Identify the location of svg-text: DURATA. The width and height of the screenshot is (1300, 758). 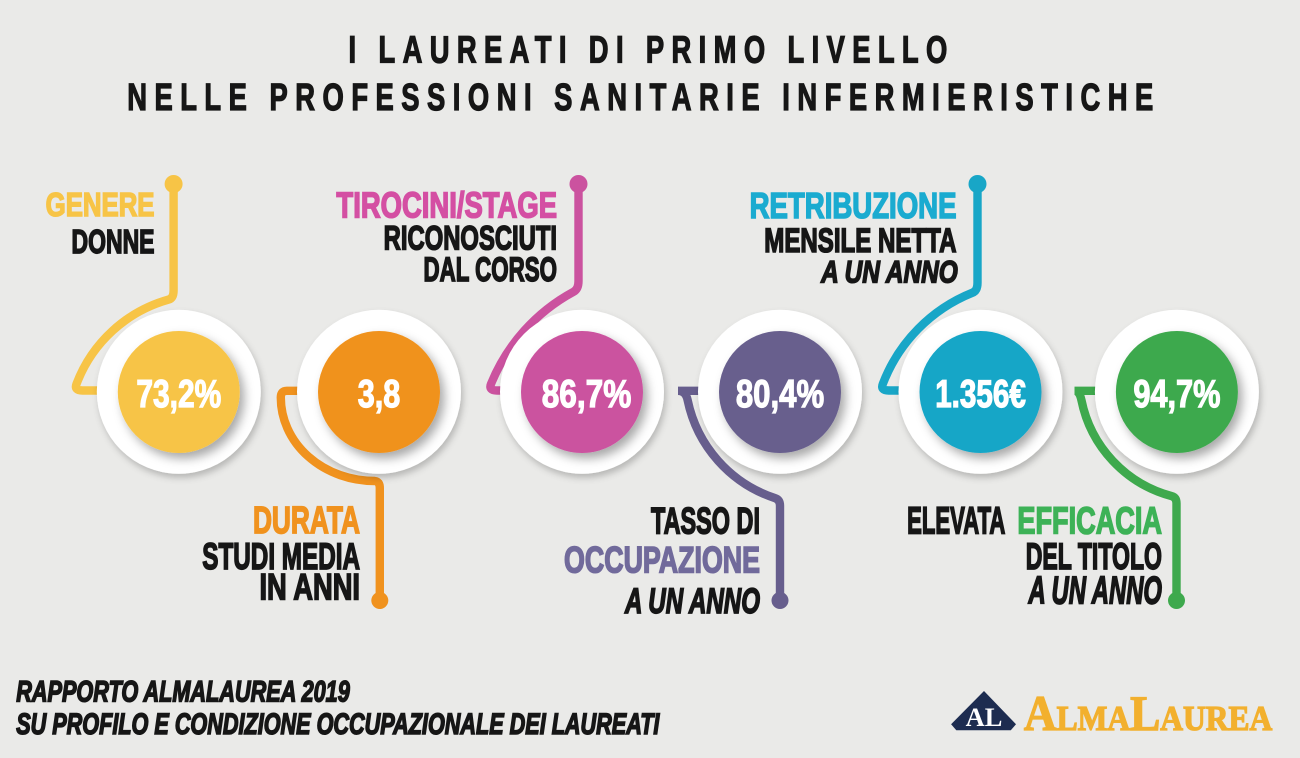
(306, 519).